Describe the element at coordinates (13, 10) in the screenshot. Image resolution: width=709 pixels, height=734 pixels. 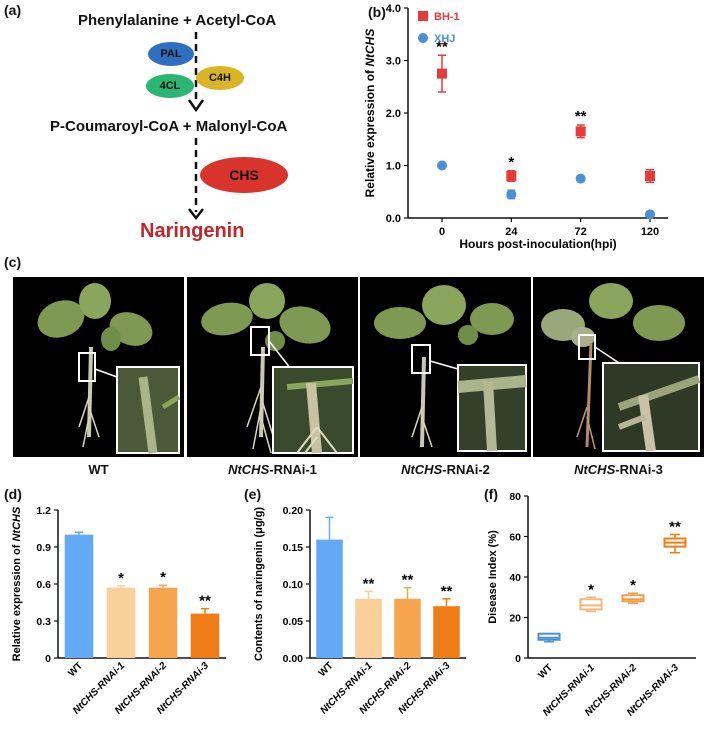
I see `panel-label-a: (a)` at that location.